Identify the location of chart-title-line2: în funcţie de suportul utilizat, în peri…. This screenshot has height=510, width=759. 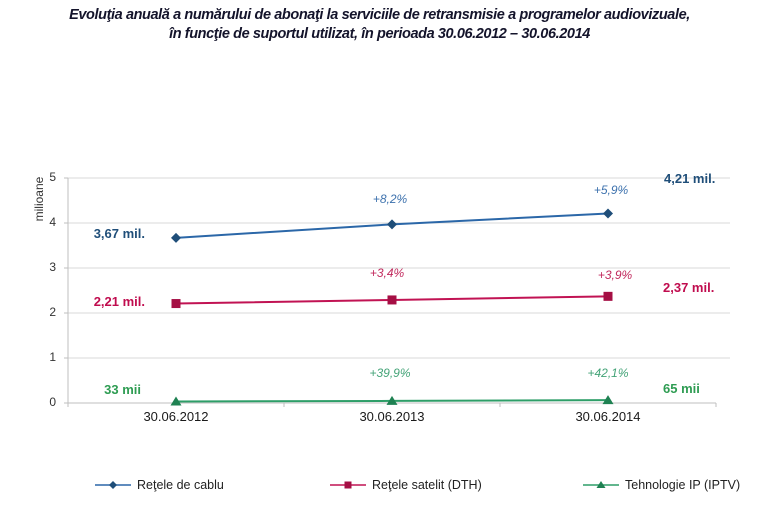
(379, 34).